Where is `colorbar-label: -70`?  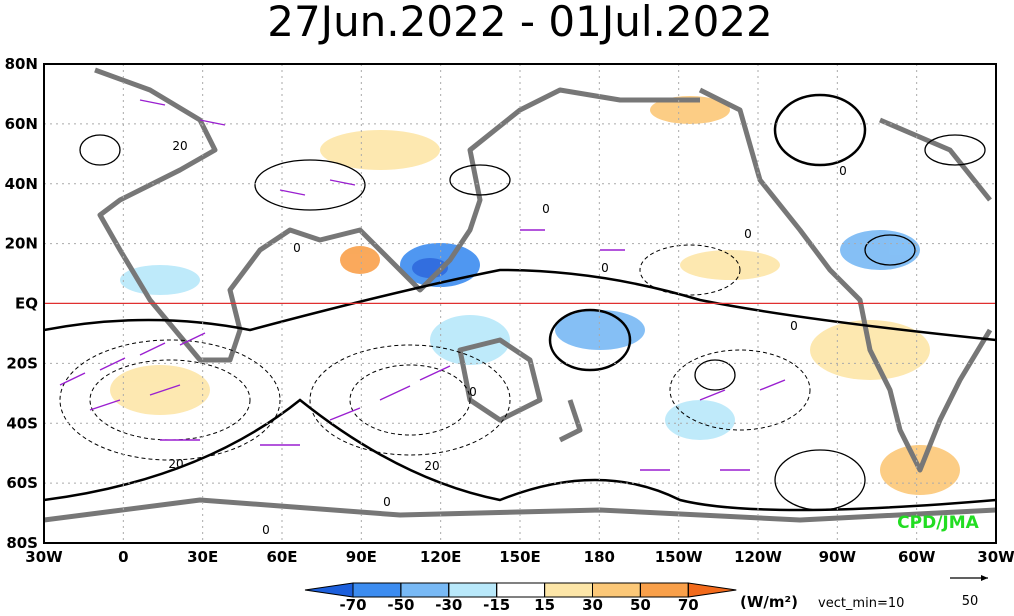
colorbar-label: -70 is located at coordinates (352, 604).